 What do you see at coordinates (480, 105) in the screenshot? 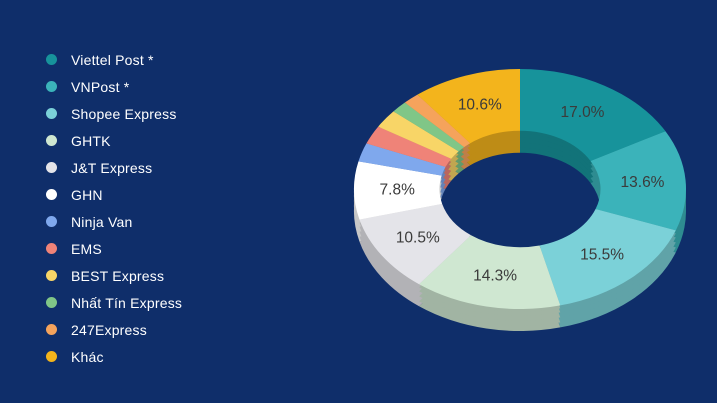
I see `slice-percent-label: 10.6%` at bounding box center [480, 105].